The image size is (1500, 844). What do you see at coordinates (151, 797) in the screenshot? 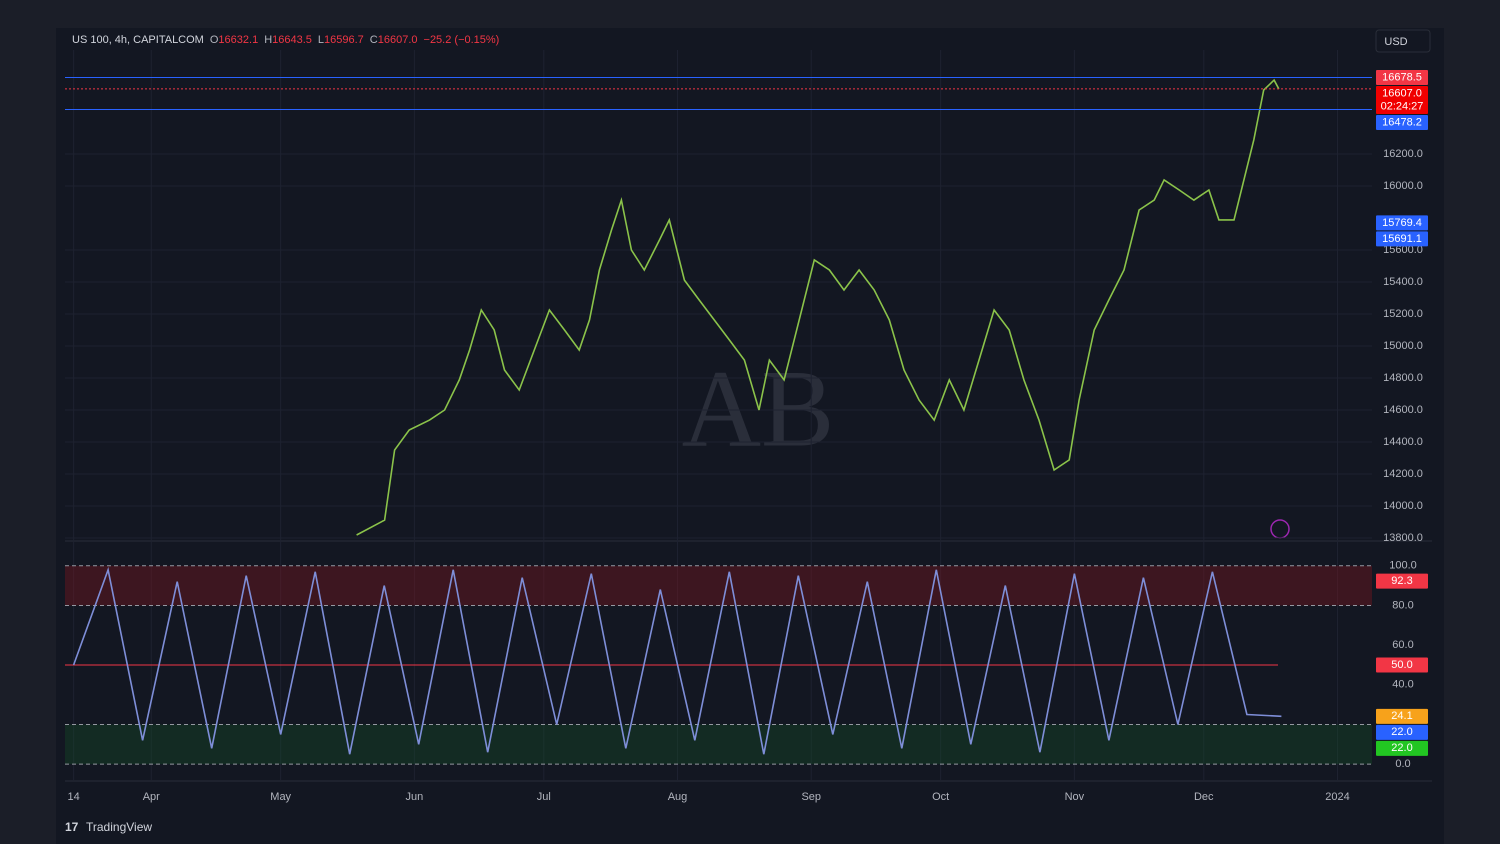
I see `x-tick-label: Apr` at bounding box center [151, 797].